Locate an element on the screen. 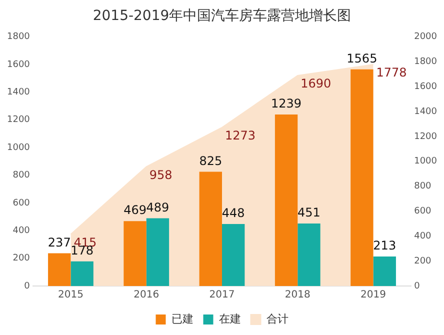 Image resolution: width=444 pixels, height=335 pixels. y-tick-label: 0 is located at coordinates (27, 286).